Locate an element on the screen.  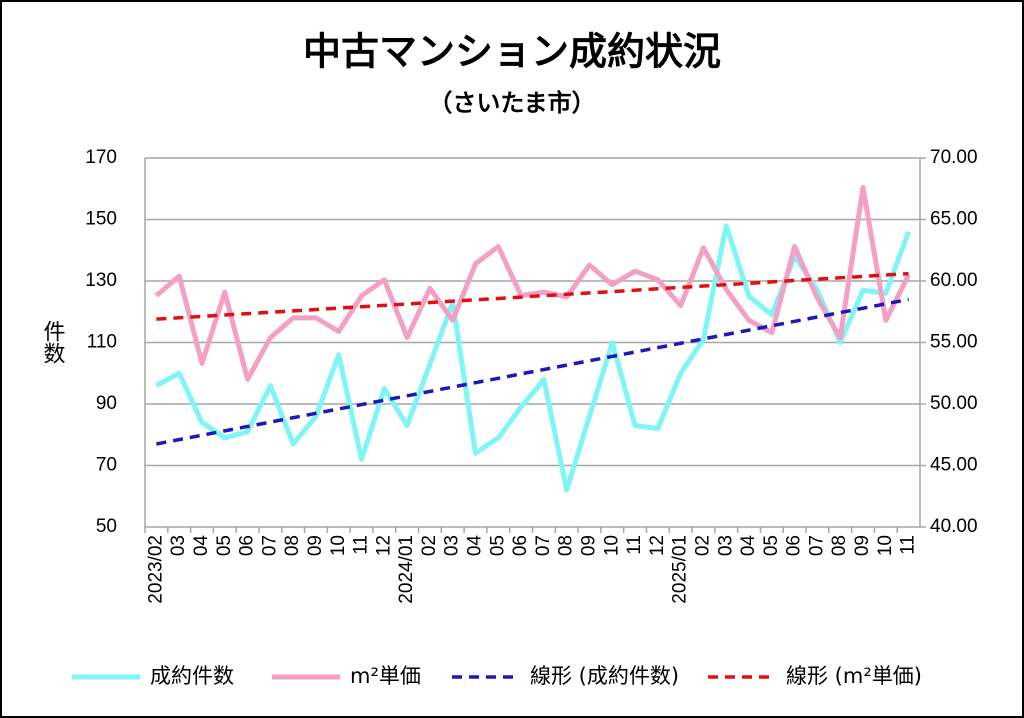
y2-tick-label: 50.00 is located at coordinates (954, 403).